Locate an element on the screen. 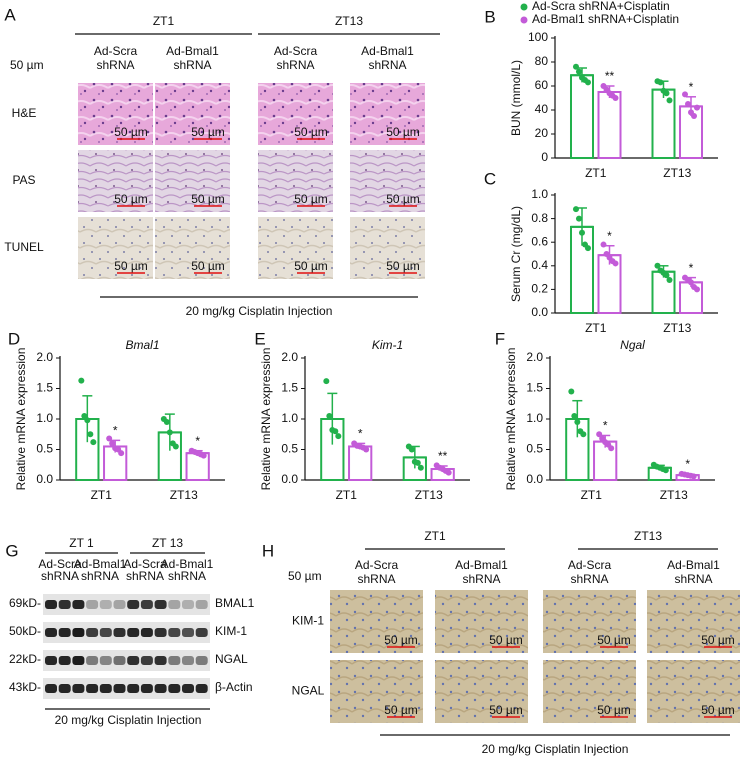 This screenshot has height=757, width=746. y-tick-label: 60 is located at coordinates (542, 85).